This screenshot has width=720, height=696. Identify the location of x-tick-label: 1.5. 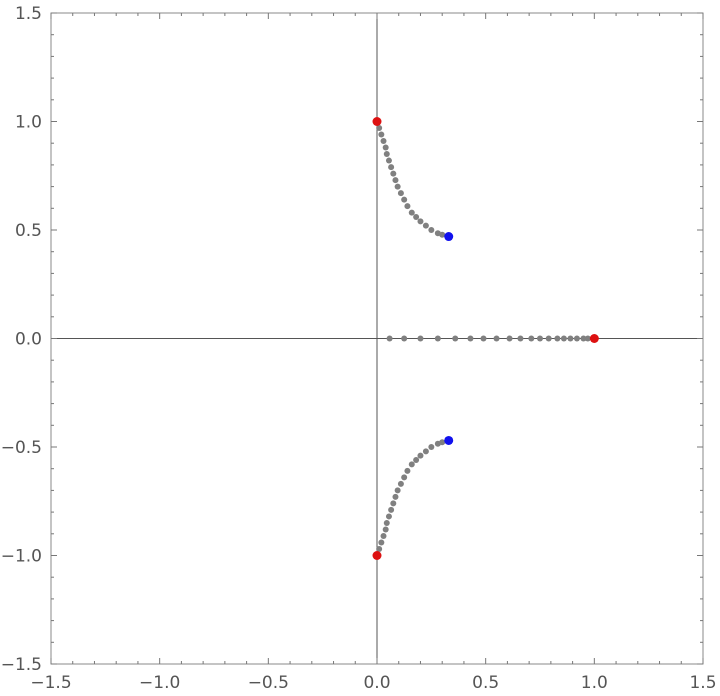
(702, 683).